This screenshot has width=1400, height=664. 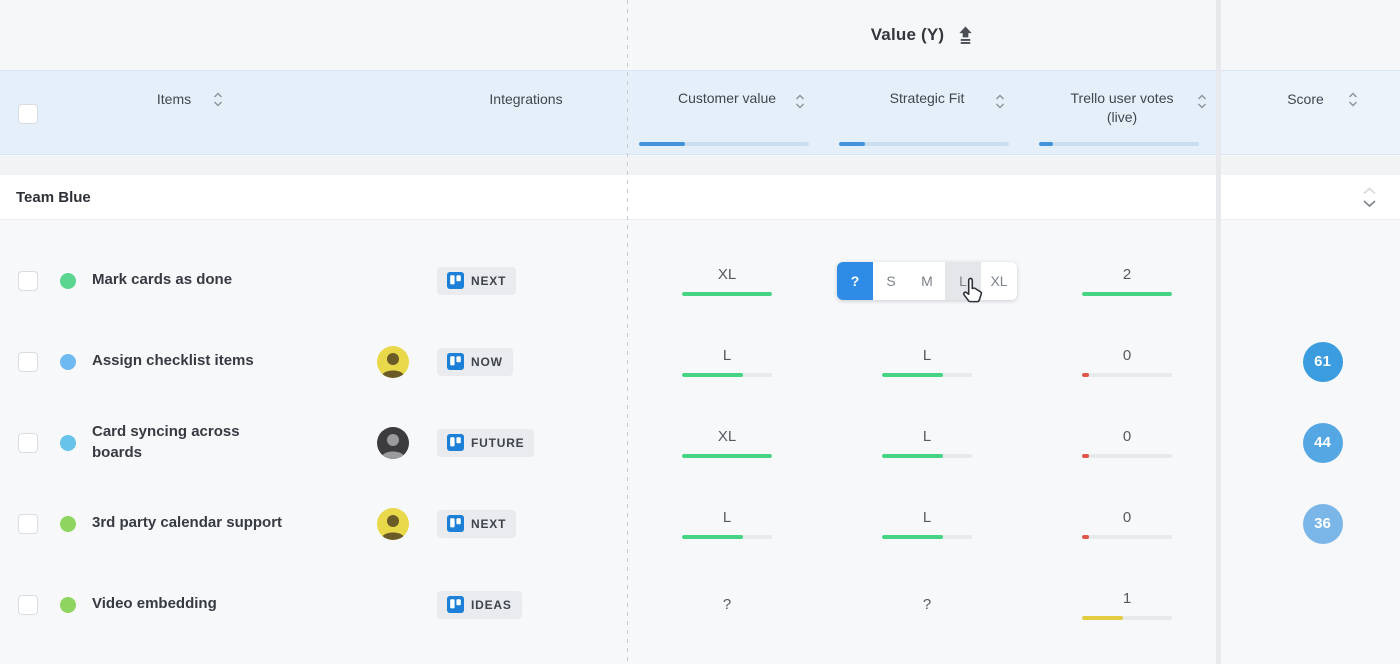 I want to click on trello-votes-column-label: Trello user votes (live), so click(x=1122, y=107).